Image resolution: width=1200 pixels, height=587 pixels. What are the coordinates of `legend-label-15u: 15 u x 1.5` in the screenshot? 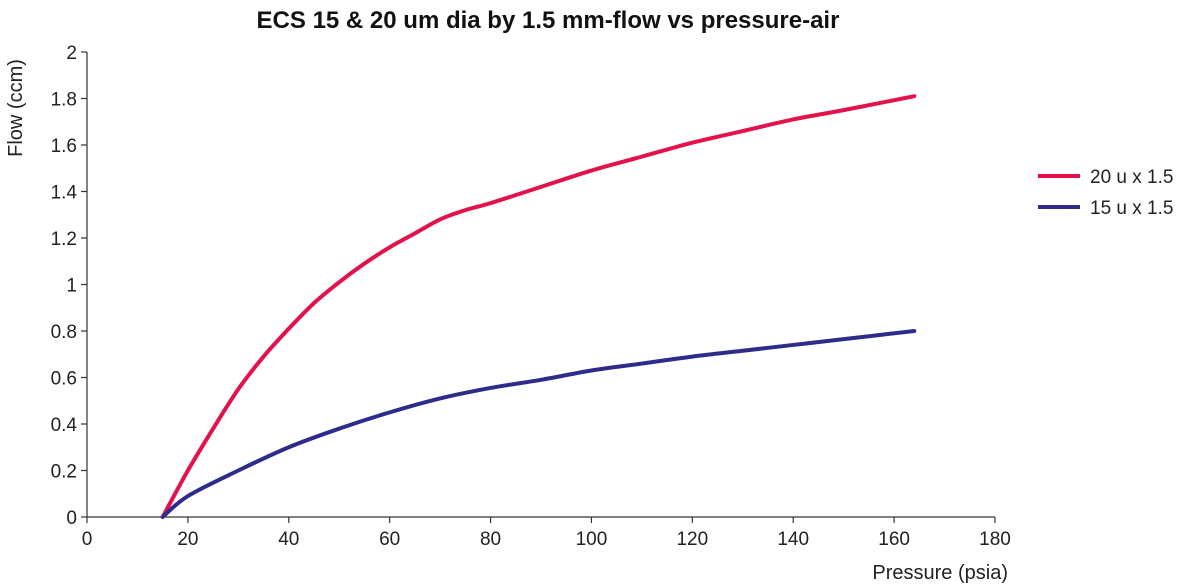 It's located at (1131, 208).